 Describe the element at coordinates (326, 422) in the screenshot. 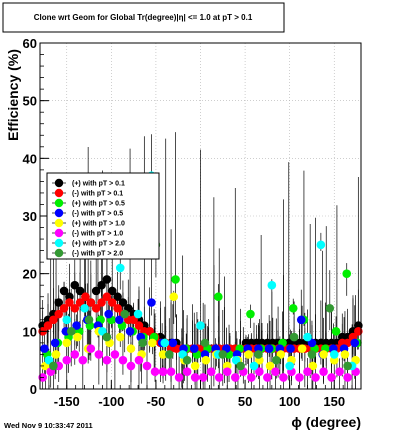

I see `x-axis-label: ϕ (degree)` at that location.